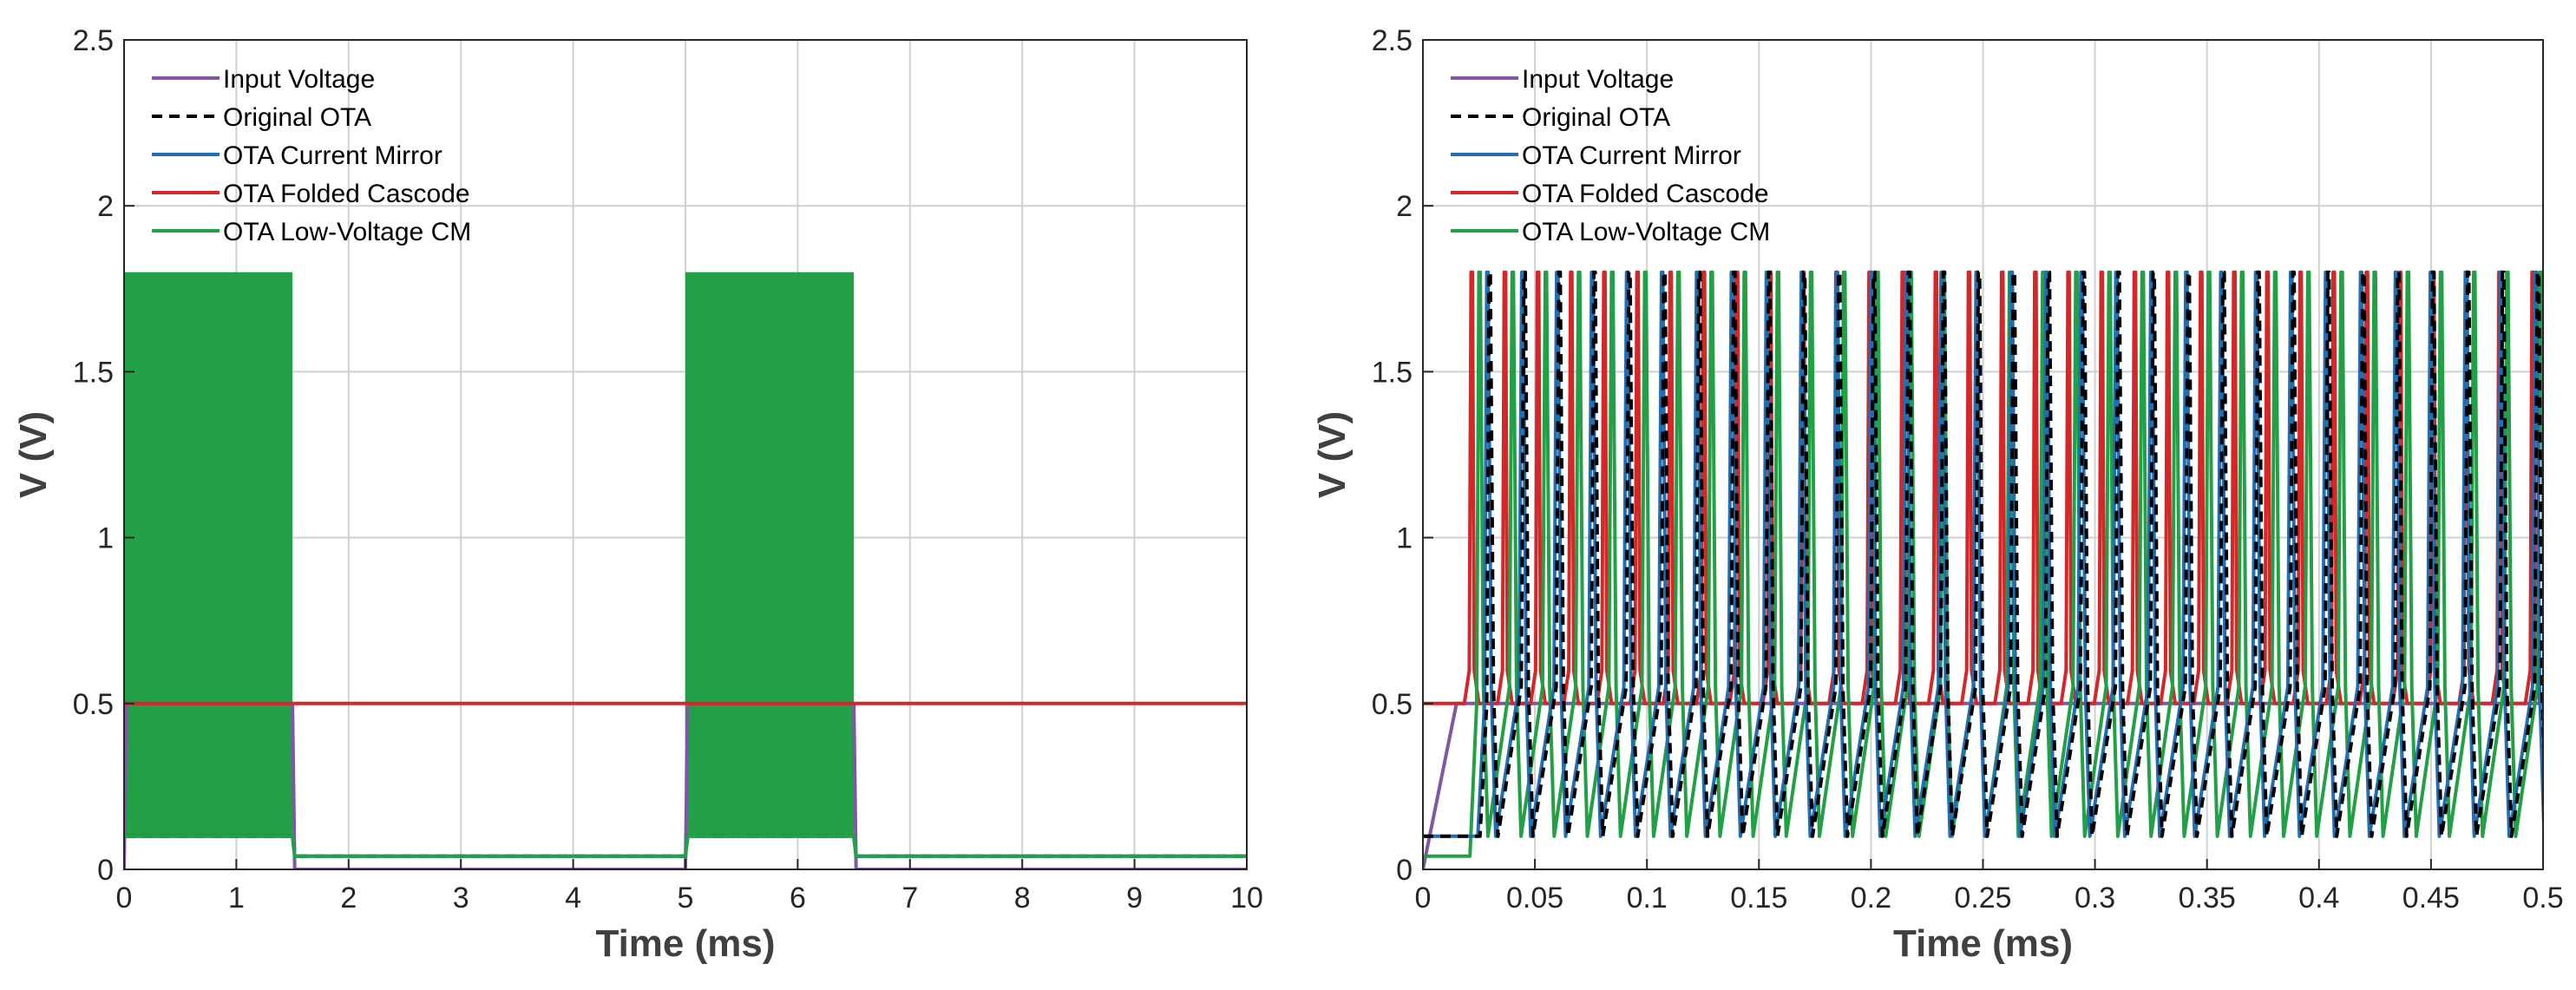 The width and height of the screenshot is (2576, 990). I want to click on left-x-tick-label: 1, so click(236, 898).